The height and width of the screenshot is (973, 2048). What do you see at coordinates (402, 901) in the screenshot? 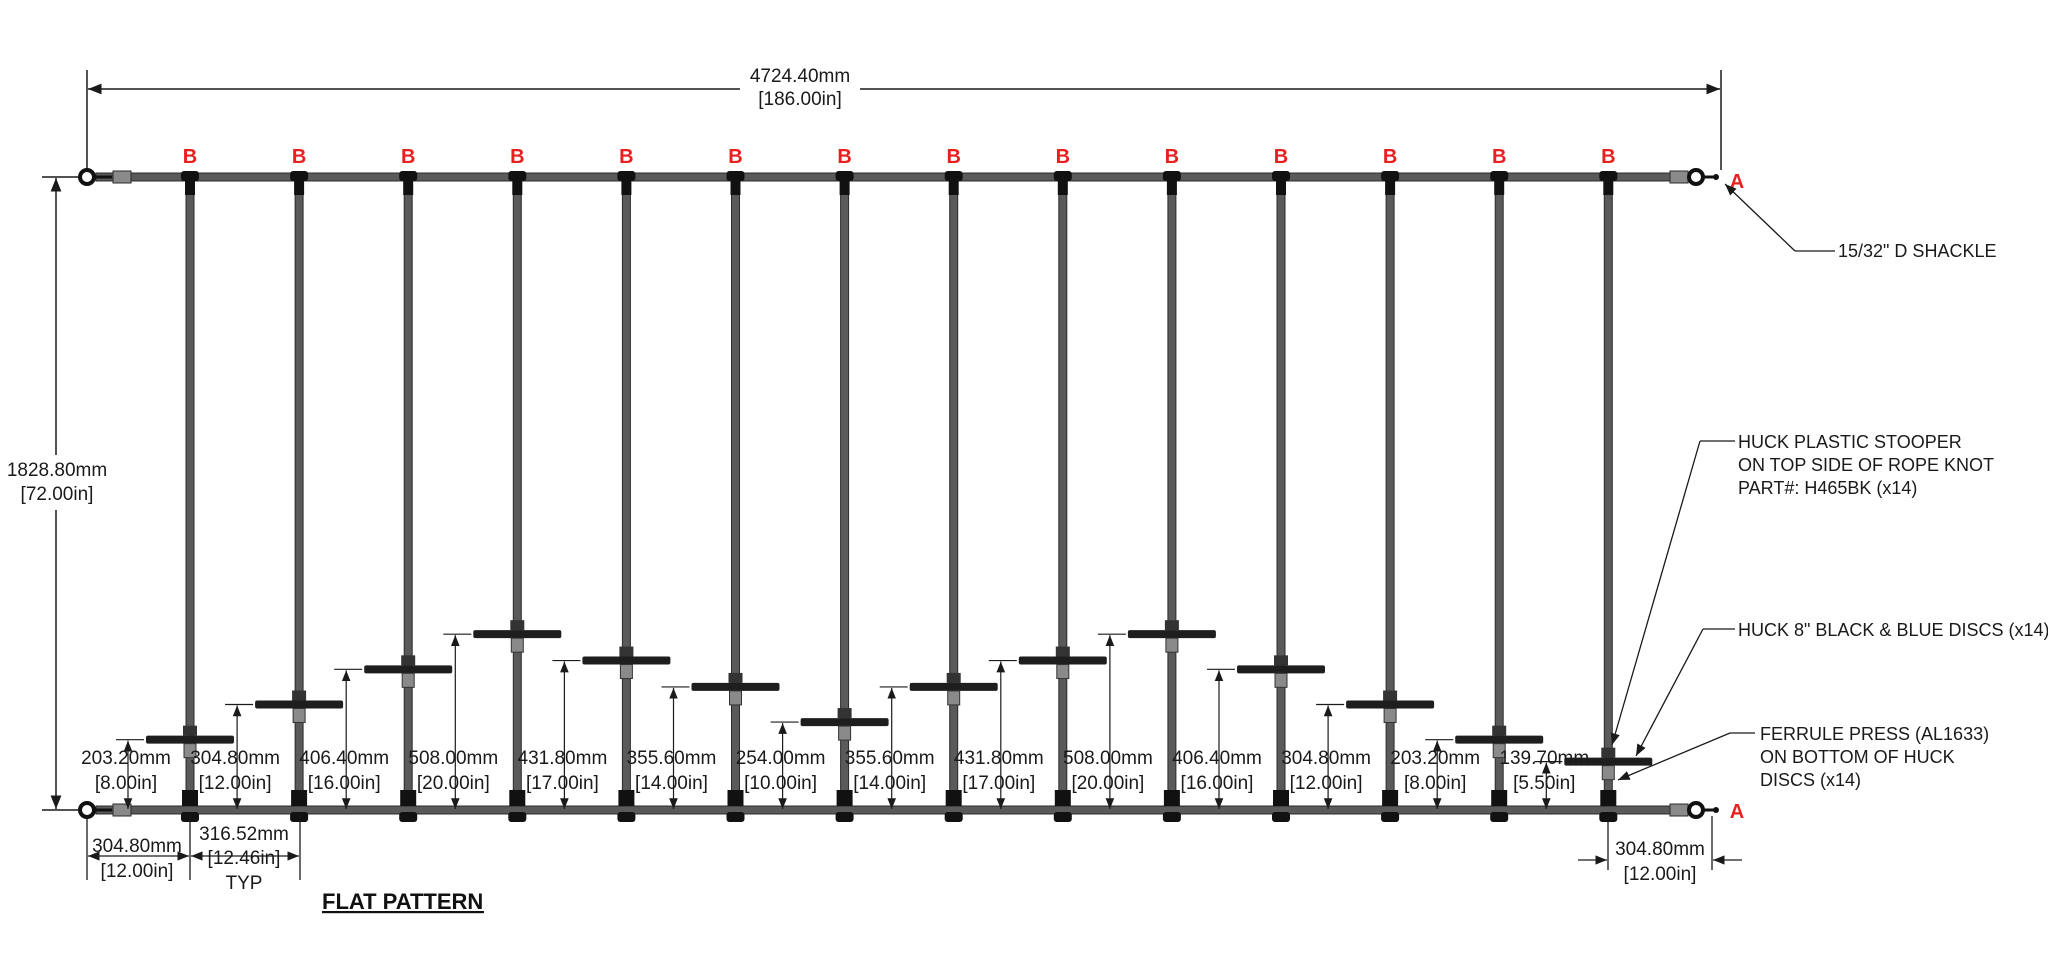
I see `drawing-title: FLAT PATTERN` at bounding box center [402, 901].